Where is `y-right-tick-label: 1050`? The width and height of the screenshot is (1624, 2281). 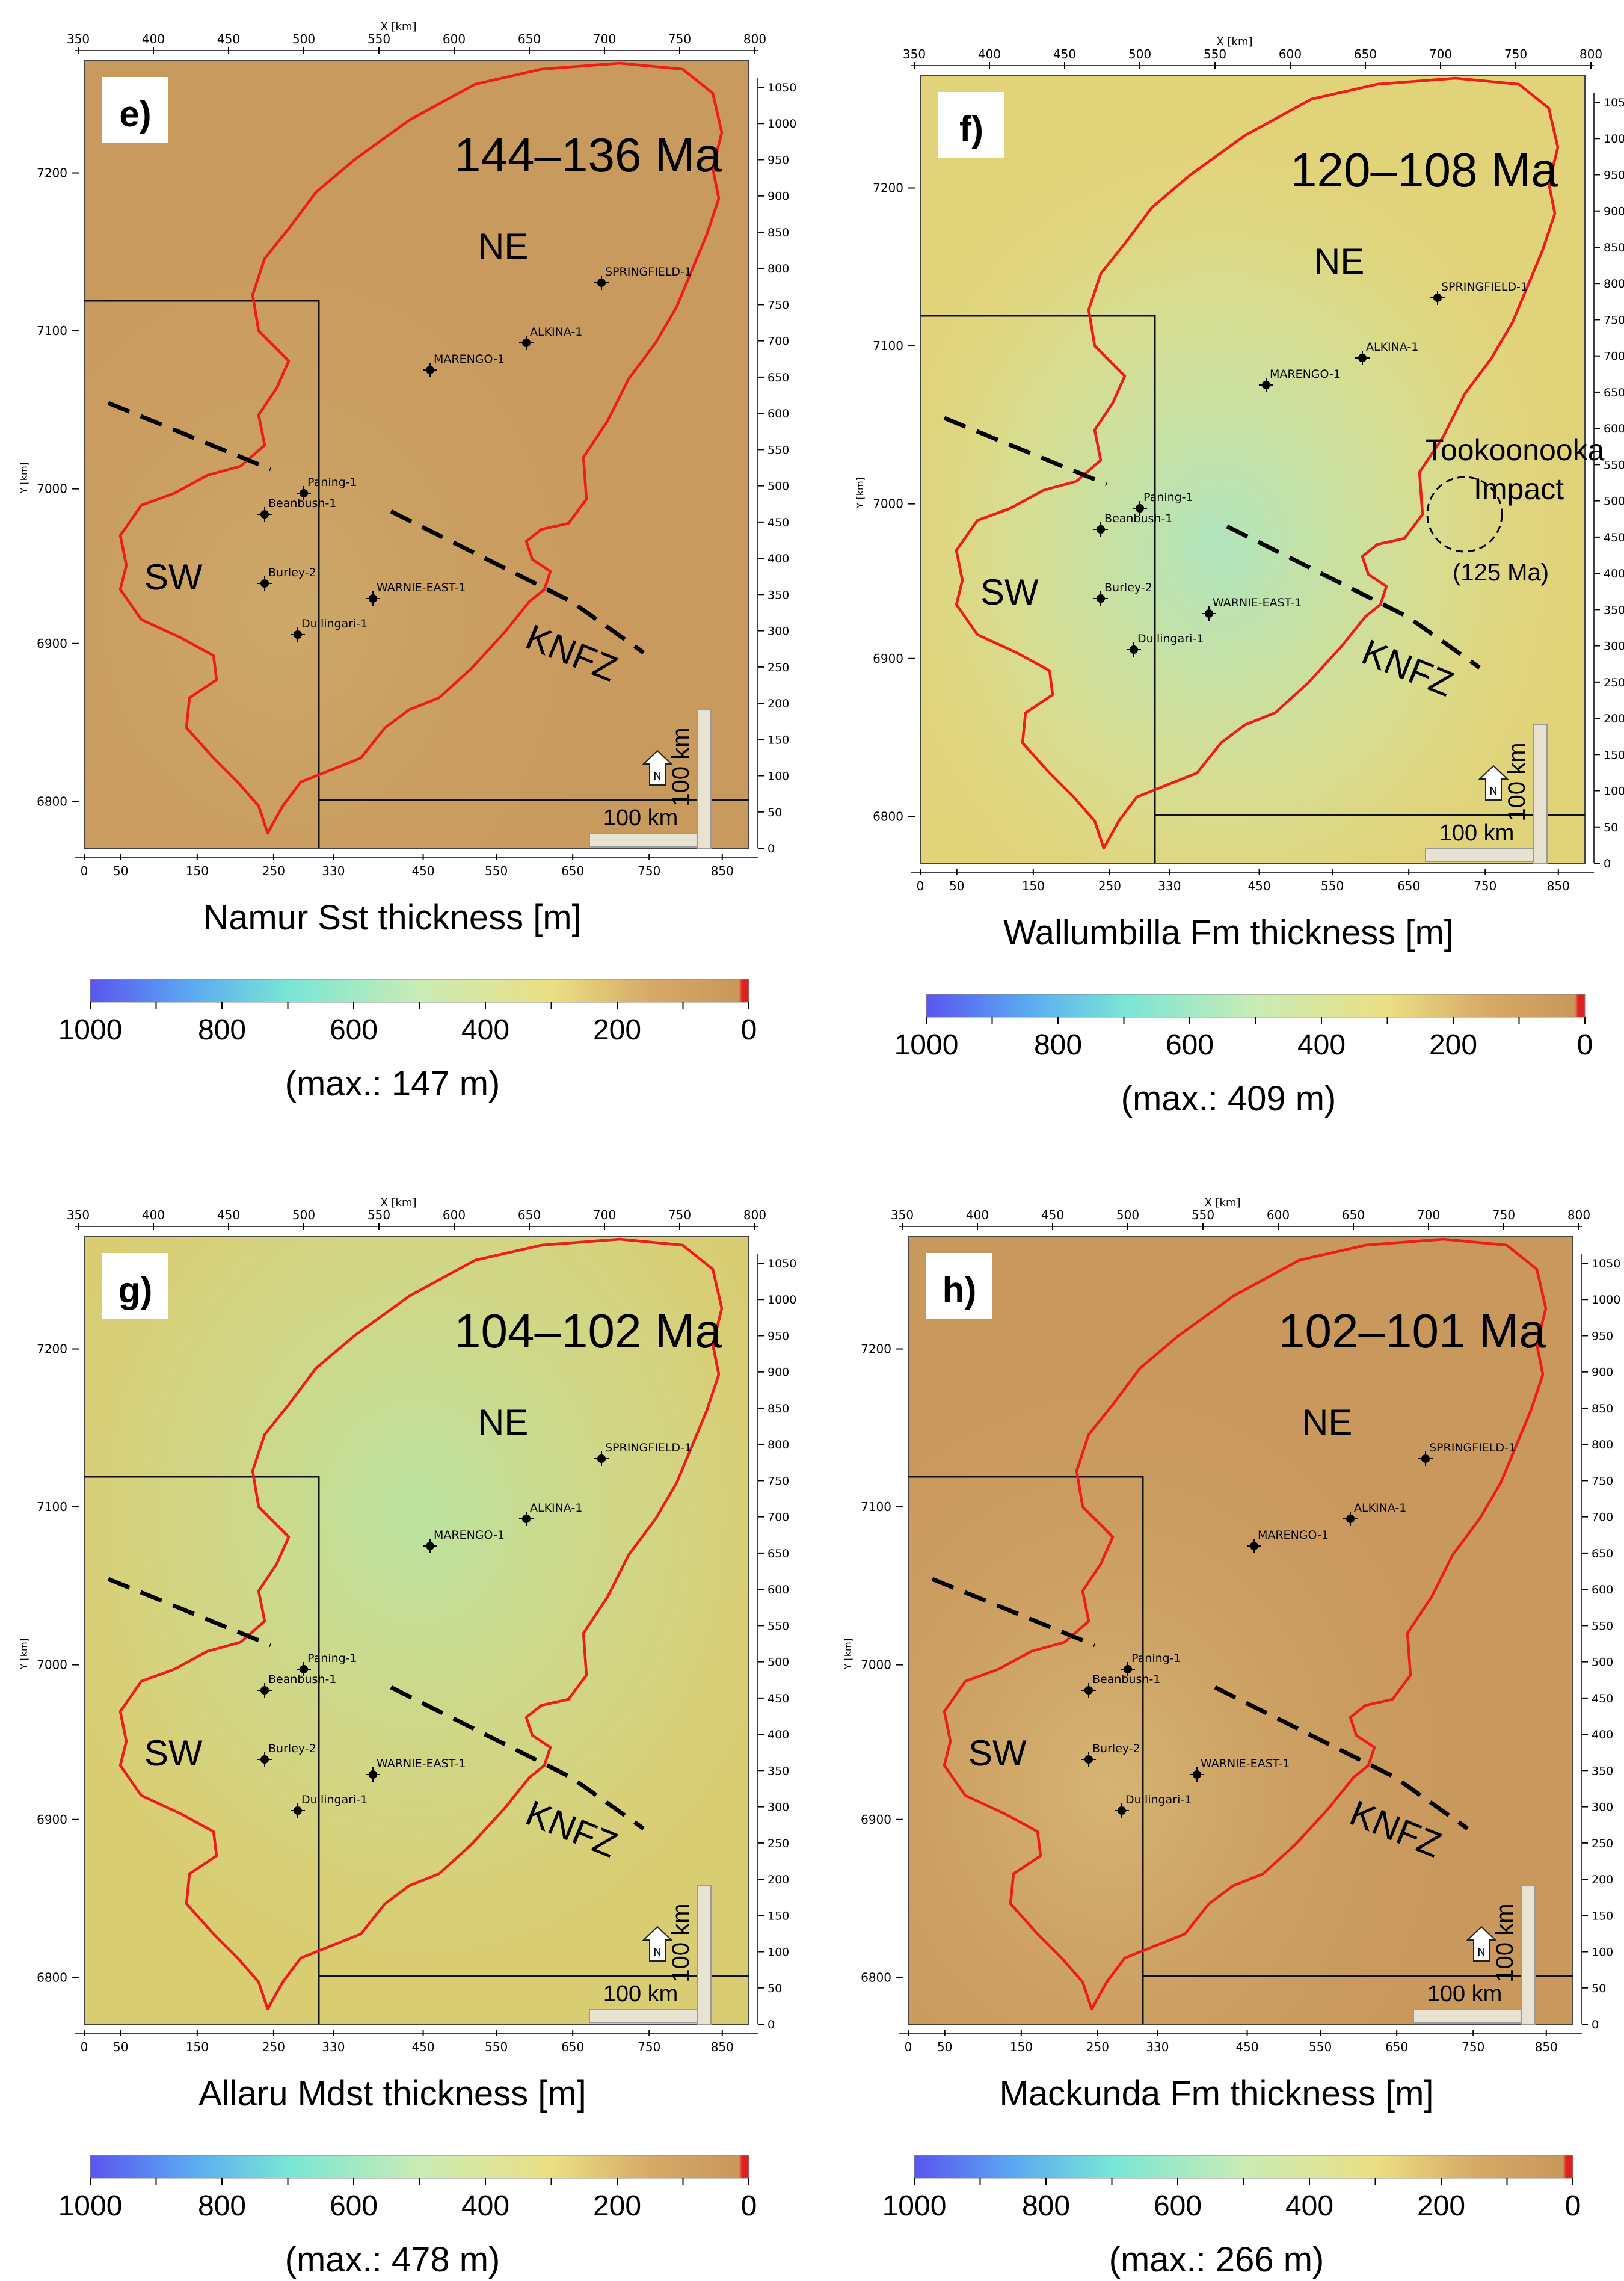 y-right-tick-label: 1050 is located at coordinates (1614, 102).